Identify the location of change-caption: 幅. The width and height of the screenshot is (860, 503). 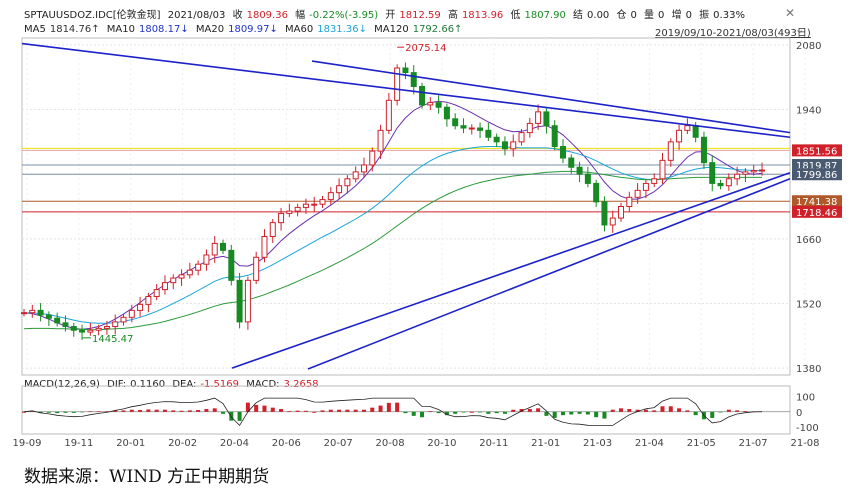
(300, 15).